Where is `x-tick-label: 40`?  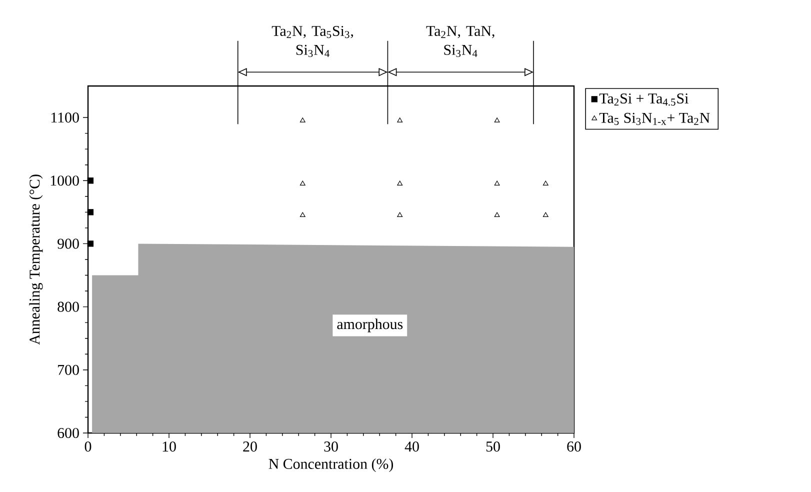
x-tick-label: 40 is located at coordinates (411, 447).